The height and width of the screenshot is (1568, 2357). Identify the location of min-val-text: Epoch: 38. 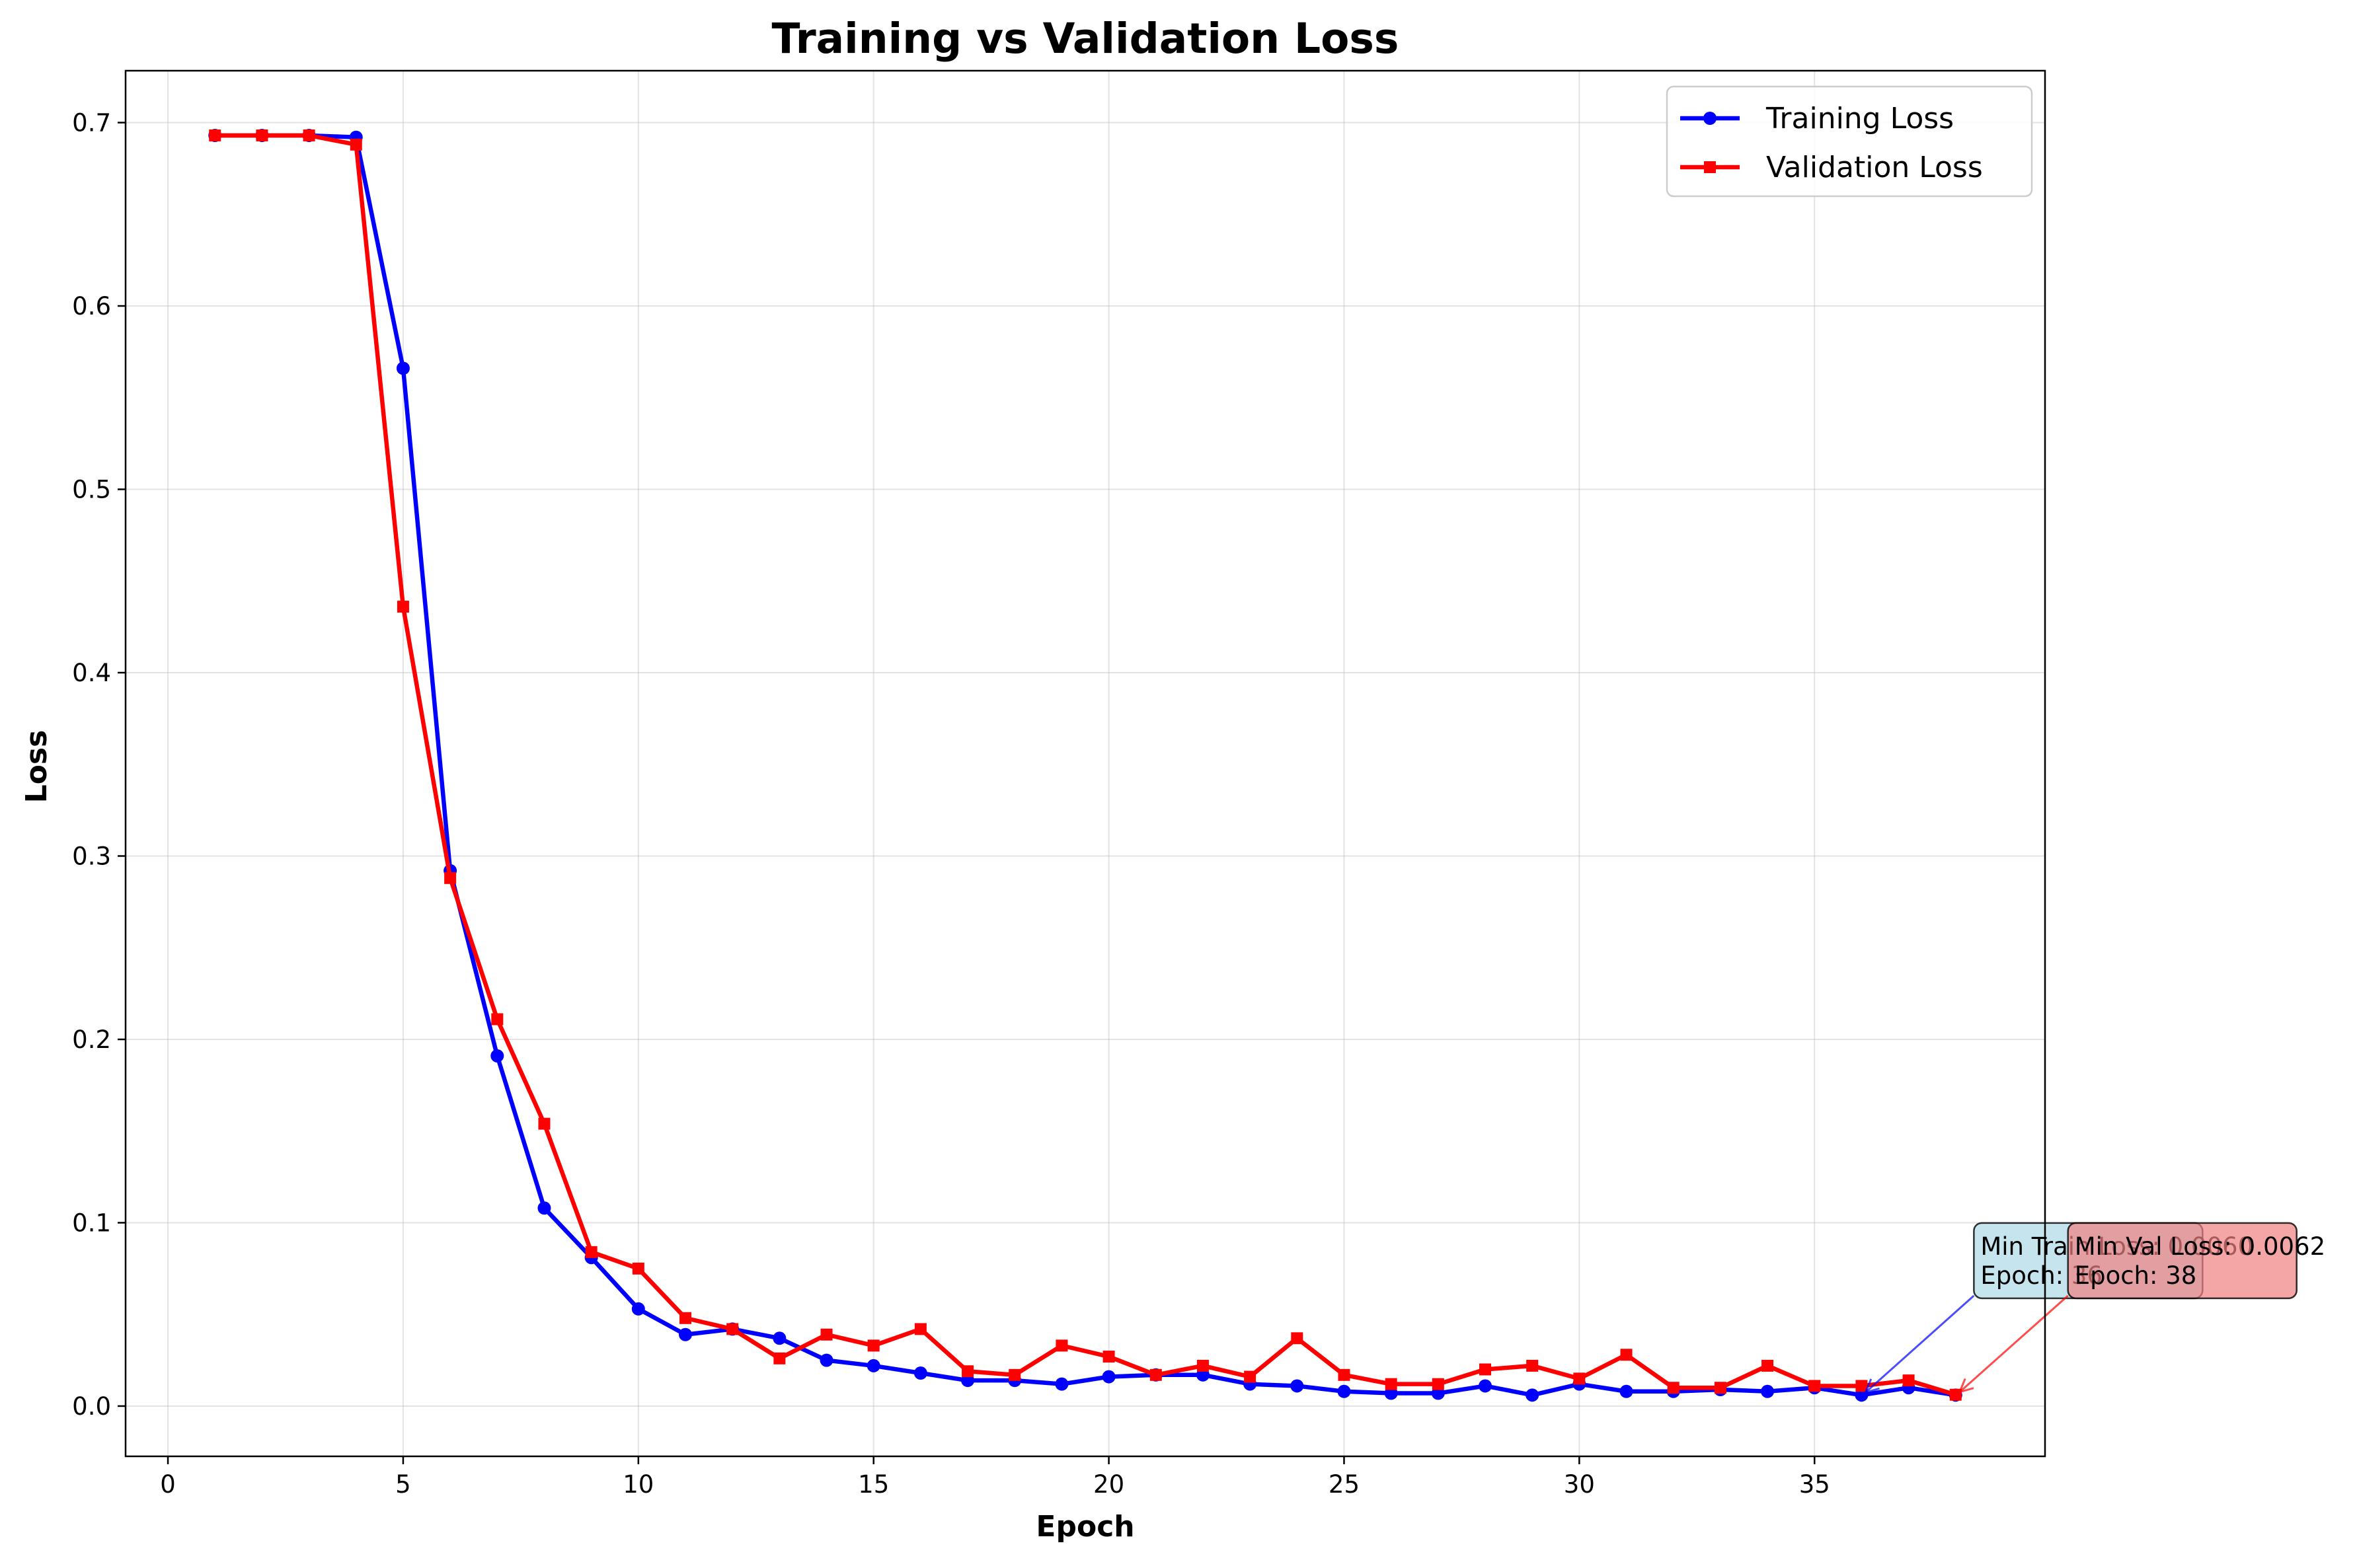
(2136, 1275).